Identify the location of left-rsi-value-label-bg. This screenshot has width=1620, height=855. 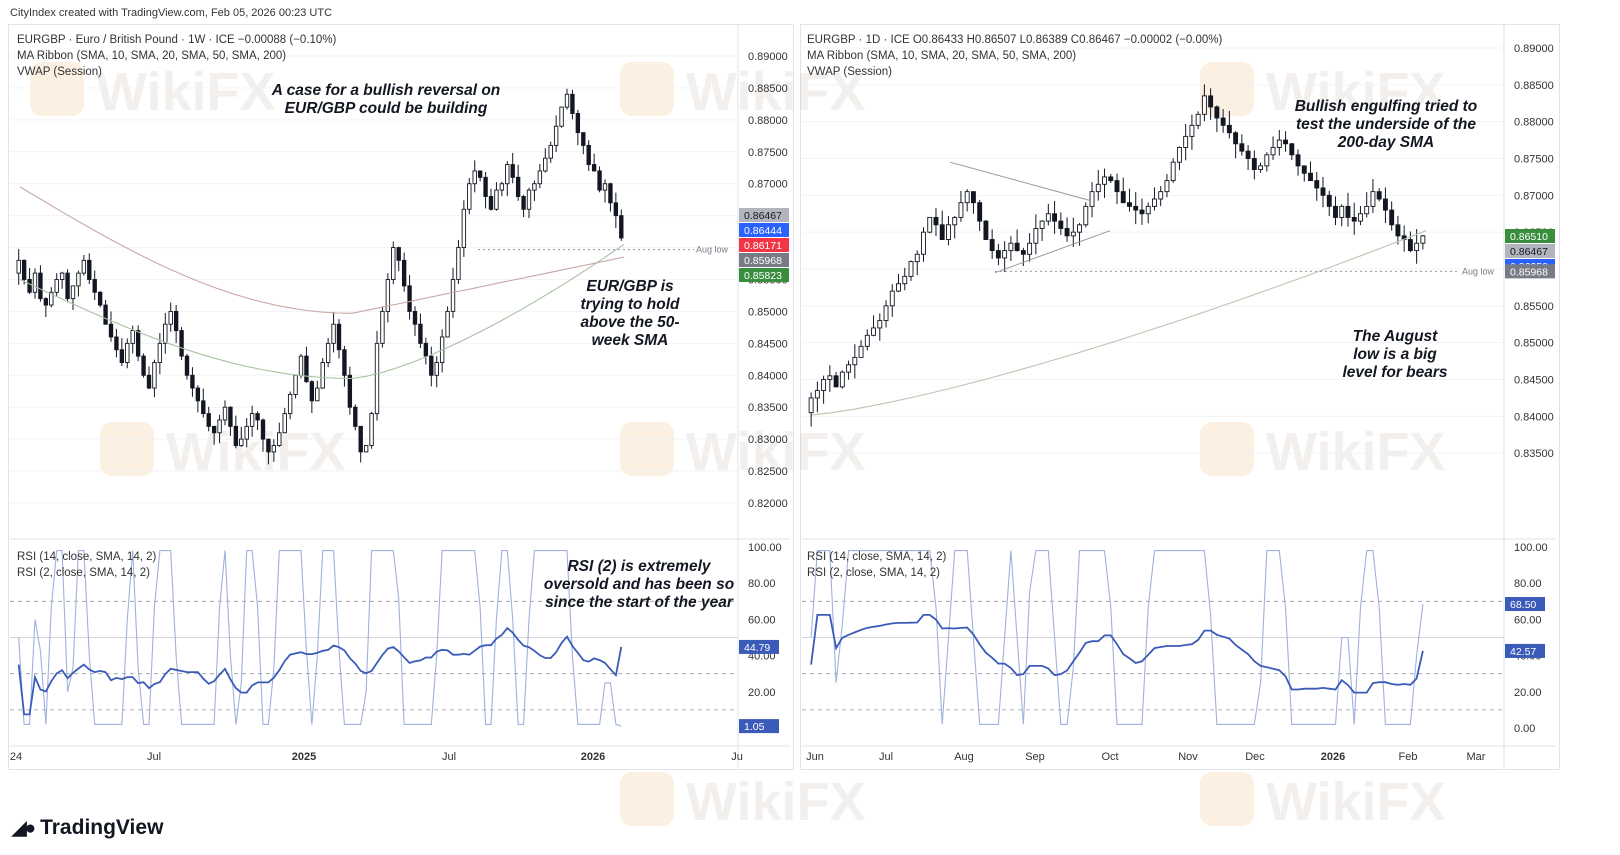
(759, 646).